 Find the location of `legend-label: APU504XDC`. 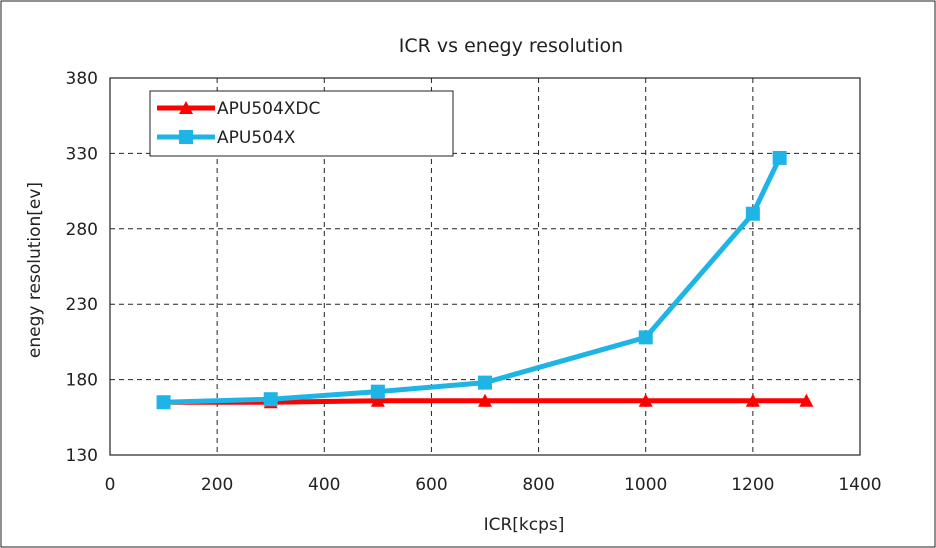

legend-label: APU504XDC is located at coordinates (268, 109).